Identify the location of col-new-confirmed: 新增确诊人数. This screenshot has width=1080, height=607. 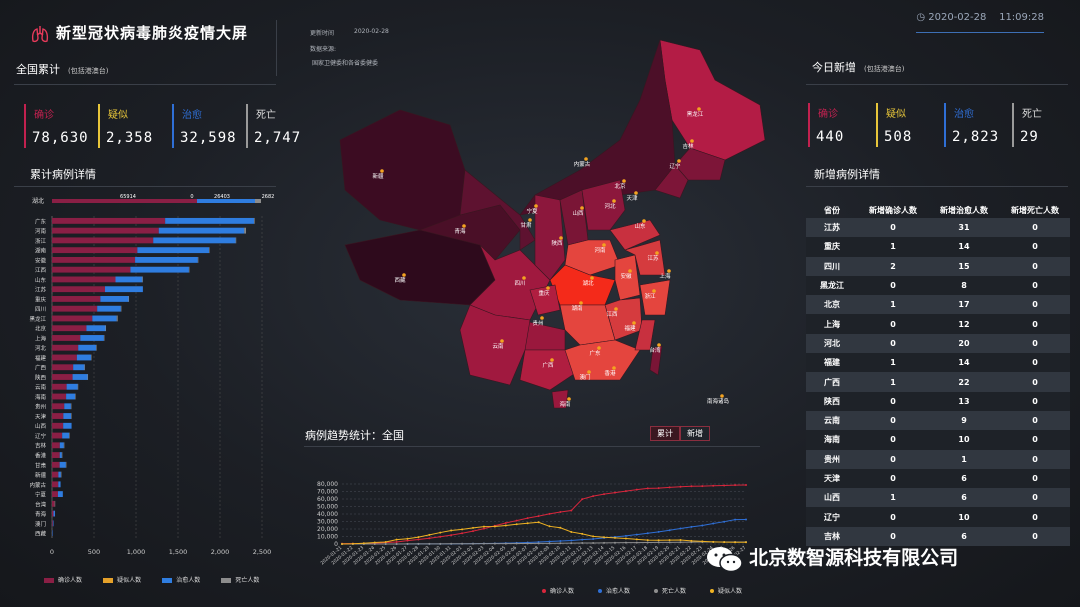
(893, 210).